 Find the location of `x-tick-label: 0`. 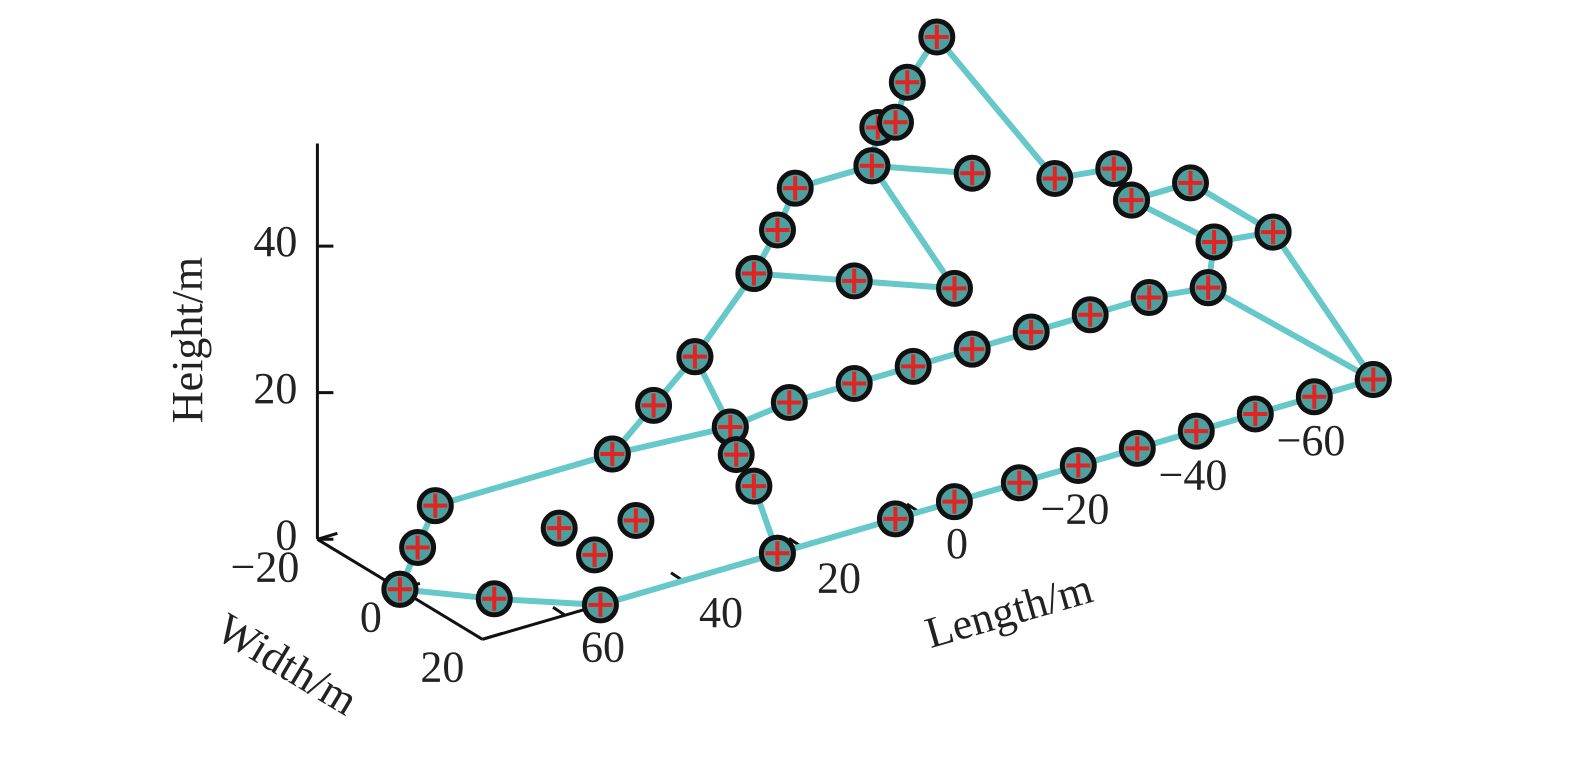

x-tick-label: 0 is located at coordinates (957, 543).